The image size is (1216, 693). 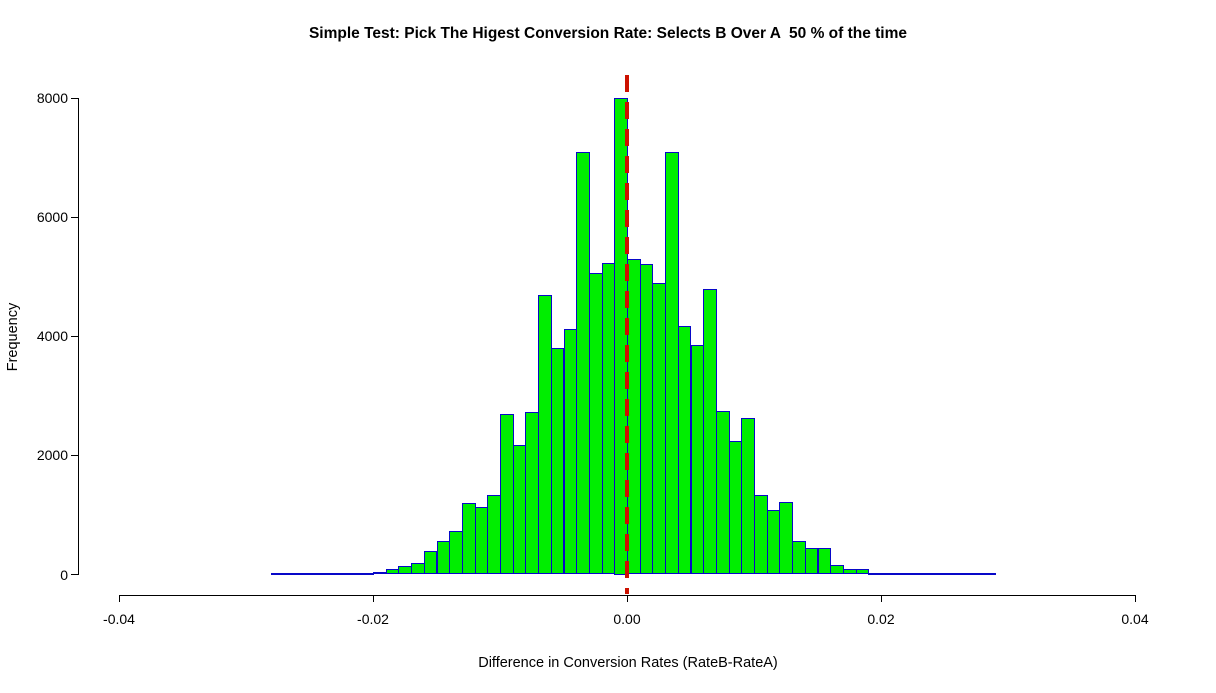 I want to click on x-tick-label: 0.02, so click(x=881, y=619).